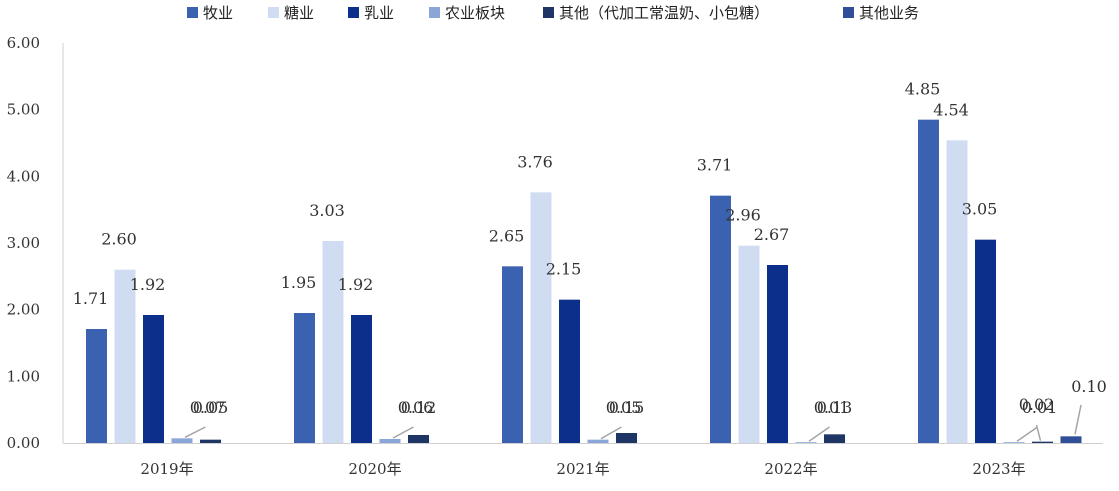 Image resolution: width=1119 pixels, height=491 pixels. I want to click on data-label: 4.85, so click(923, 89).